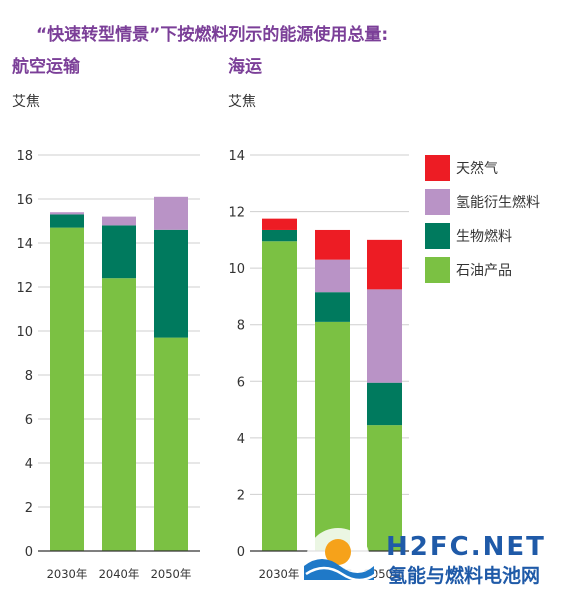 This screenshot has width=569, height=600. Describe the element at coordinates (484, 271) in the screenshot. I see `legend-label: 石油产品` at that location.